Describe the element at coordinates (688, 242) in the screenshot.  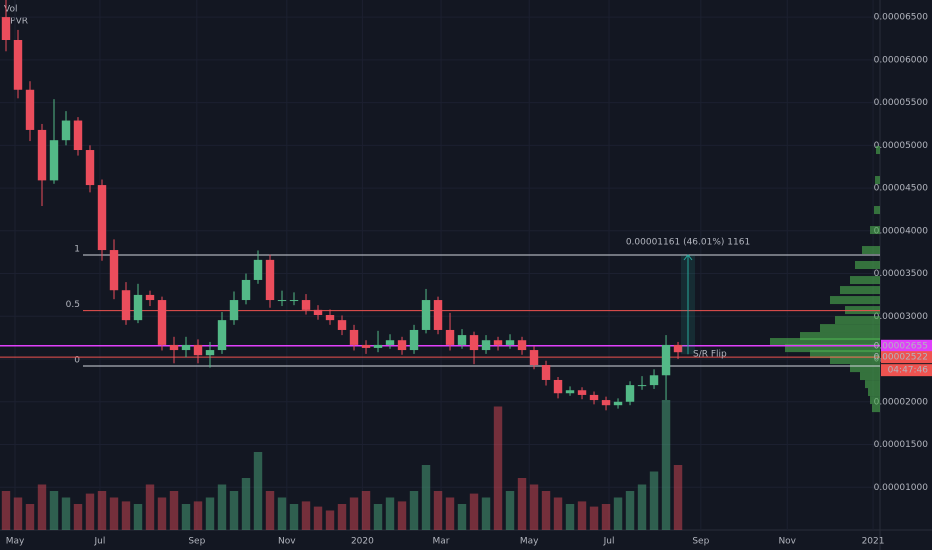
I see `measure-label: 0.00001161 (46.01%) 1161` at that location.